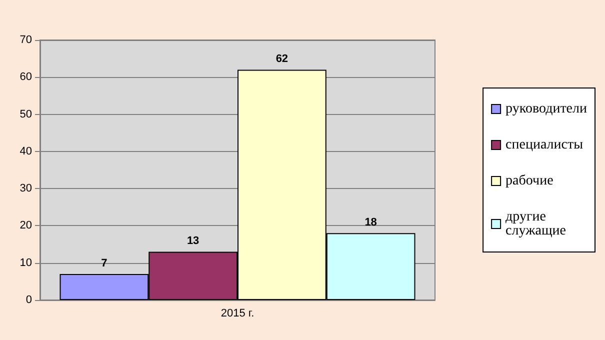 This screenshot has width=605, height=340. What do you see at coordinates (26, 226) in the screenshot?
I see `y-tick-label: 20` at bounding box center [26, 226].